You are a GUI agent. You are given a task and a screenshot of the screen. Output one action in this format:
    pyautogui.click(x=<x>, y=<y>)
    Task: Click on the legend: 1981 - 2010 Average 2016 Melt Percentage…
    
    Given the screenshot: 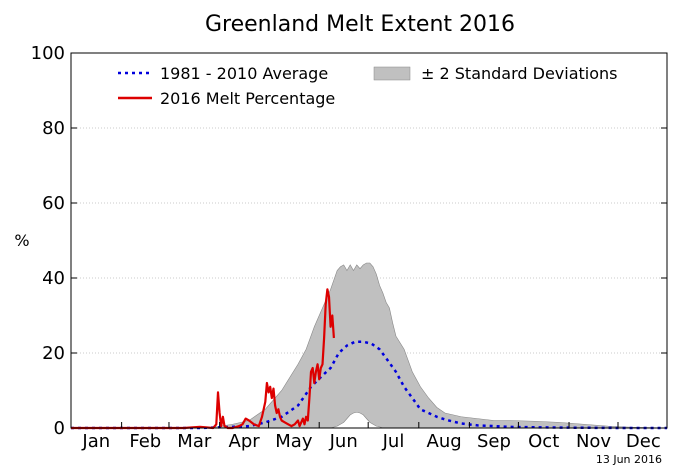 What is the action you would take?
    pyautogui.click(x=368, y=86)
    